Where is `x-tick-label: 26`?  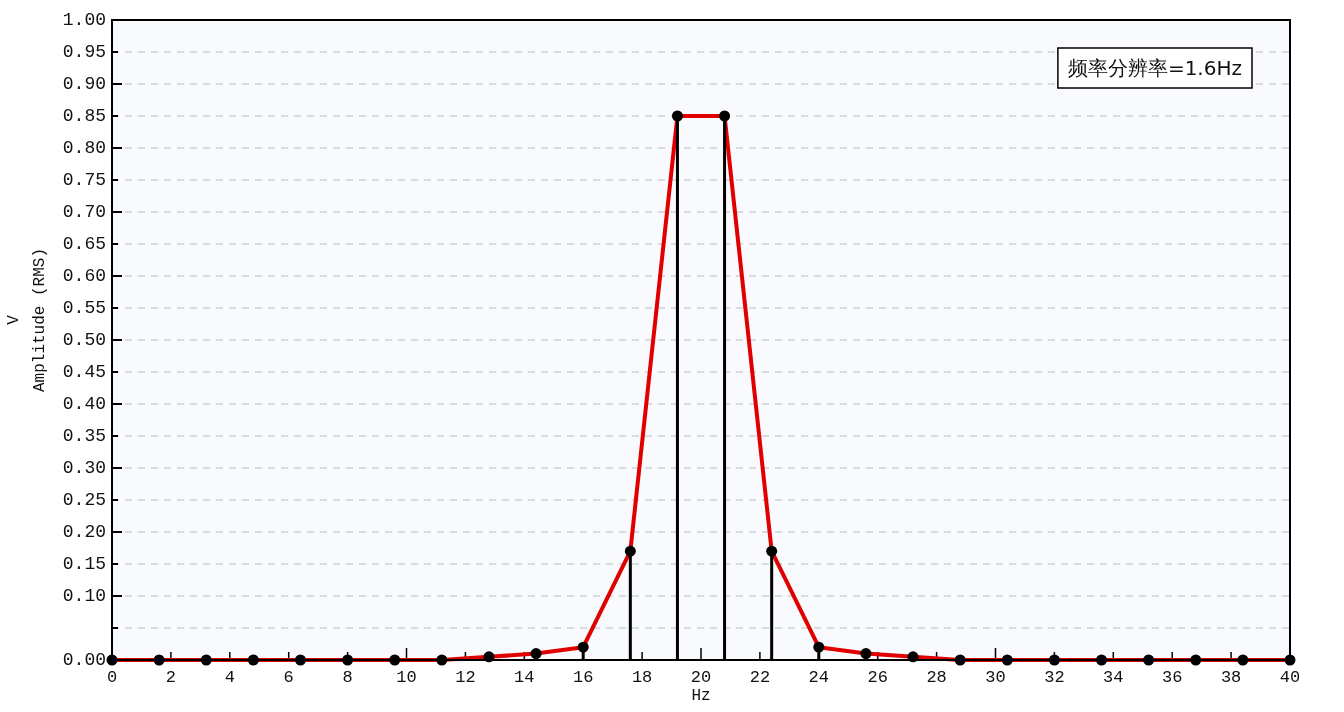 x-tick-label: 26 is located at coordinates (877, 677).